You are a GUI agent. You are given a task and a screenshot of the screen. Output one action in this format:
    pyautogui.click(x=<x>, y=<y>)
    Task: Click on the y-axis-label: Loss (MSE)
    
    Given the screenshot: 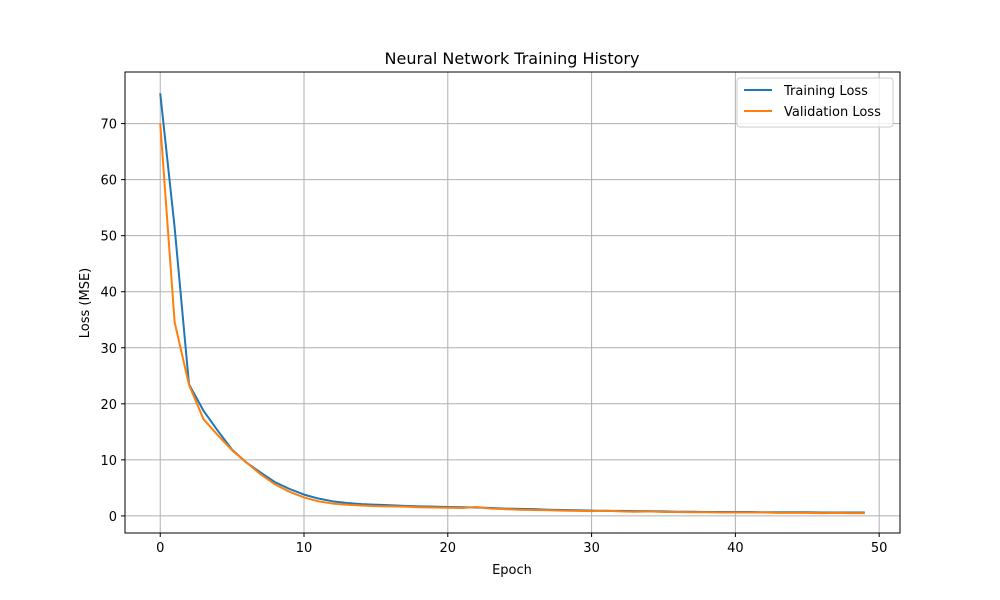 What is the action you would take?
    pyautogui.click(x=85, y=303)
    